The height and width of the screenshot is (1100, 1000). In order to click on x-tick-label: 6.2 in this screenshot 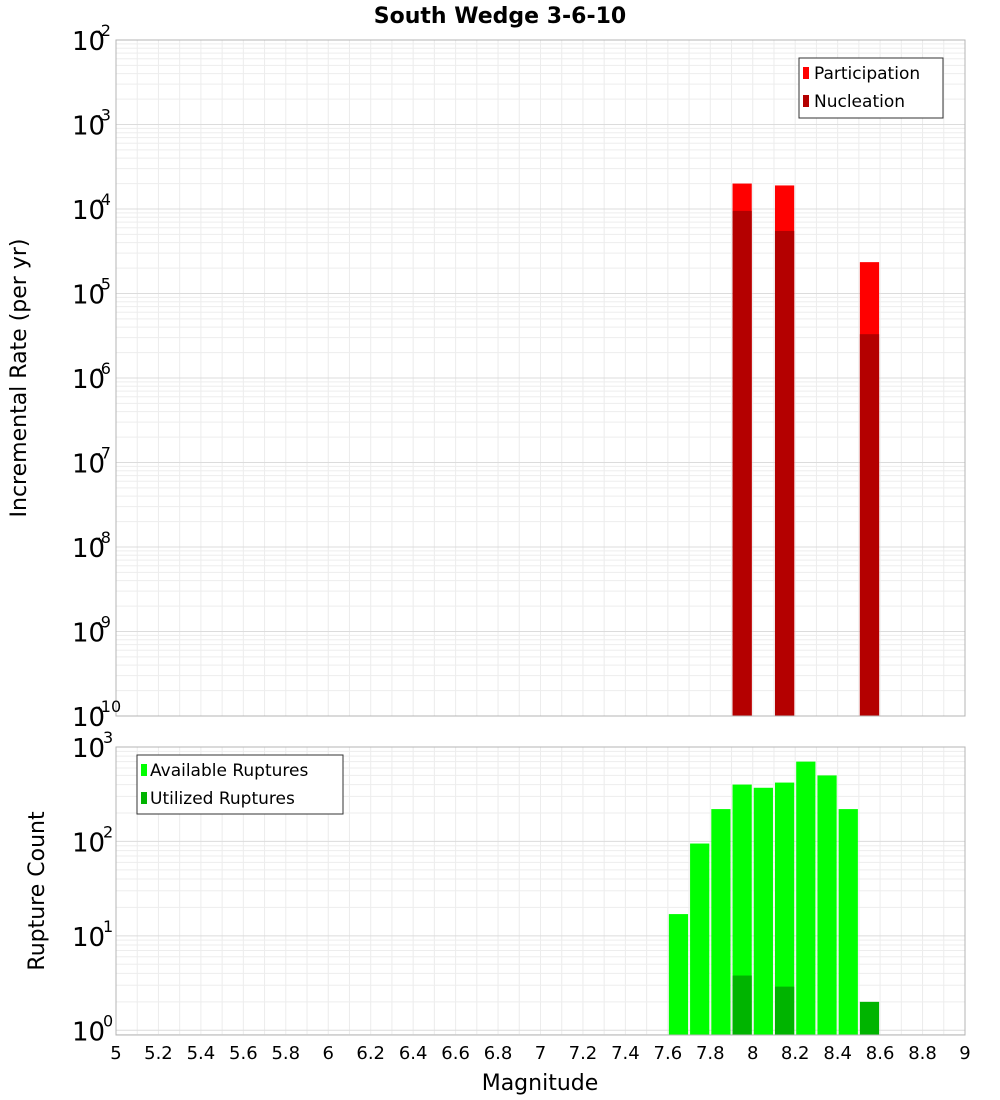, I will do `click(370, 1053)`.